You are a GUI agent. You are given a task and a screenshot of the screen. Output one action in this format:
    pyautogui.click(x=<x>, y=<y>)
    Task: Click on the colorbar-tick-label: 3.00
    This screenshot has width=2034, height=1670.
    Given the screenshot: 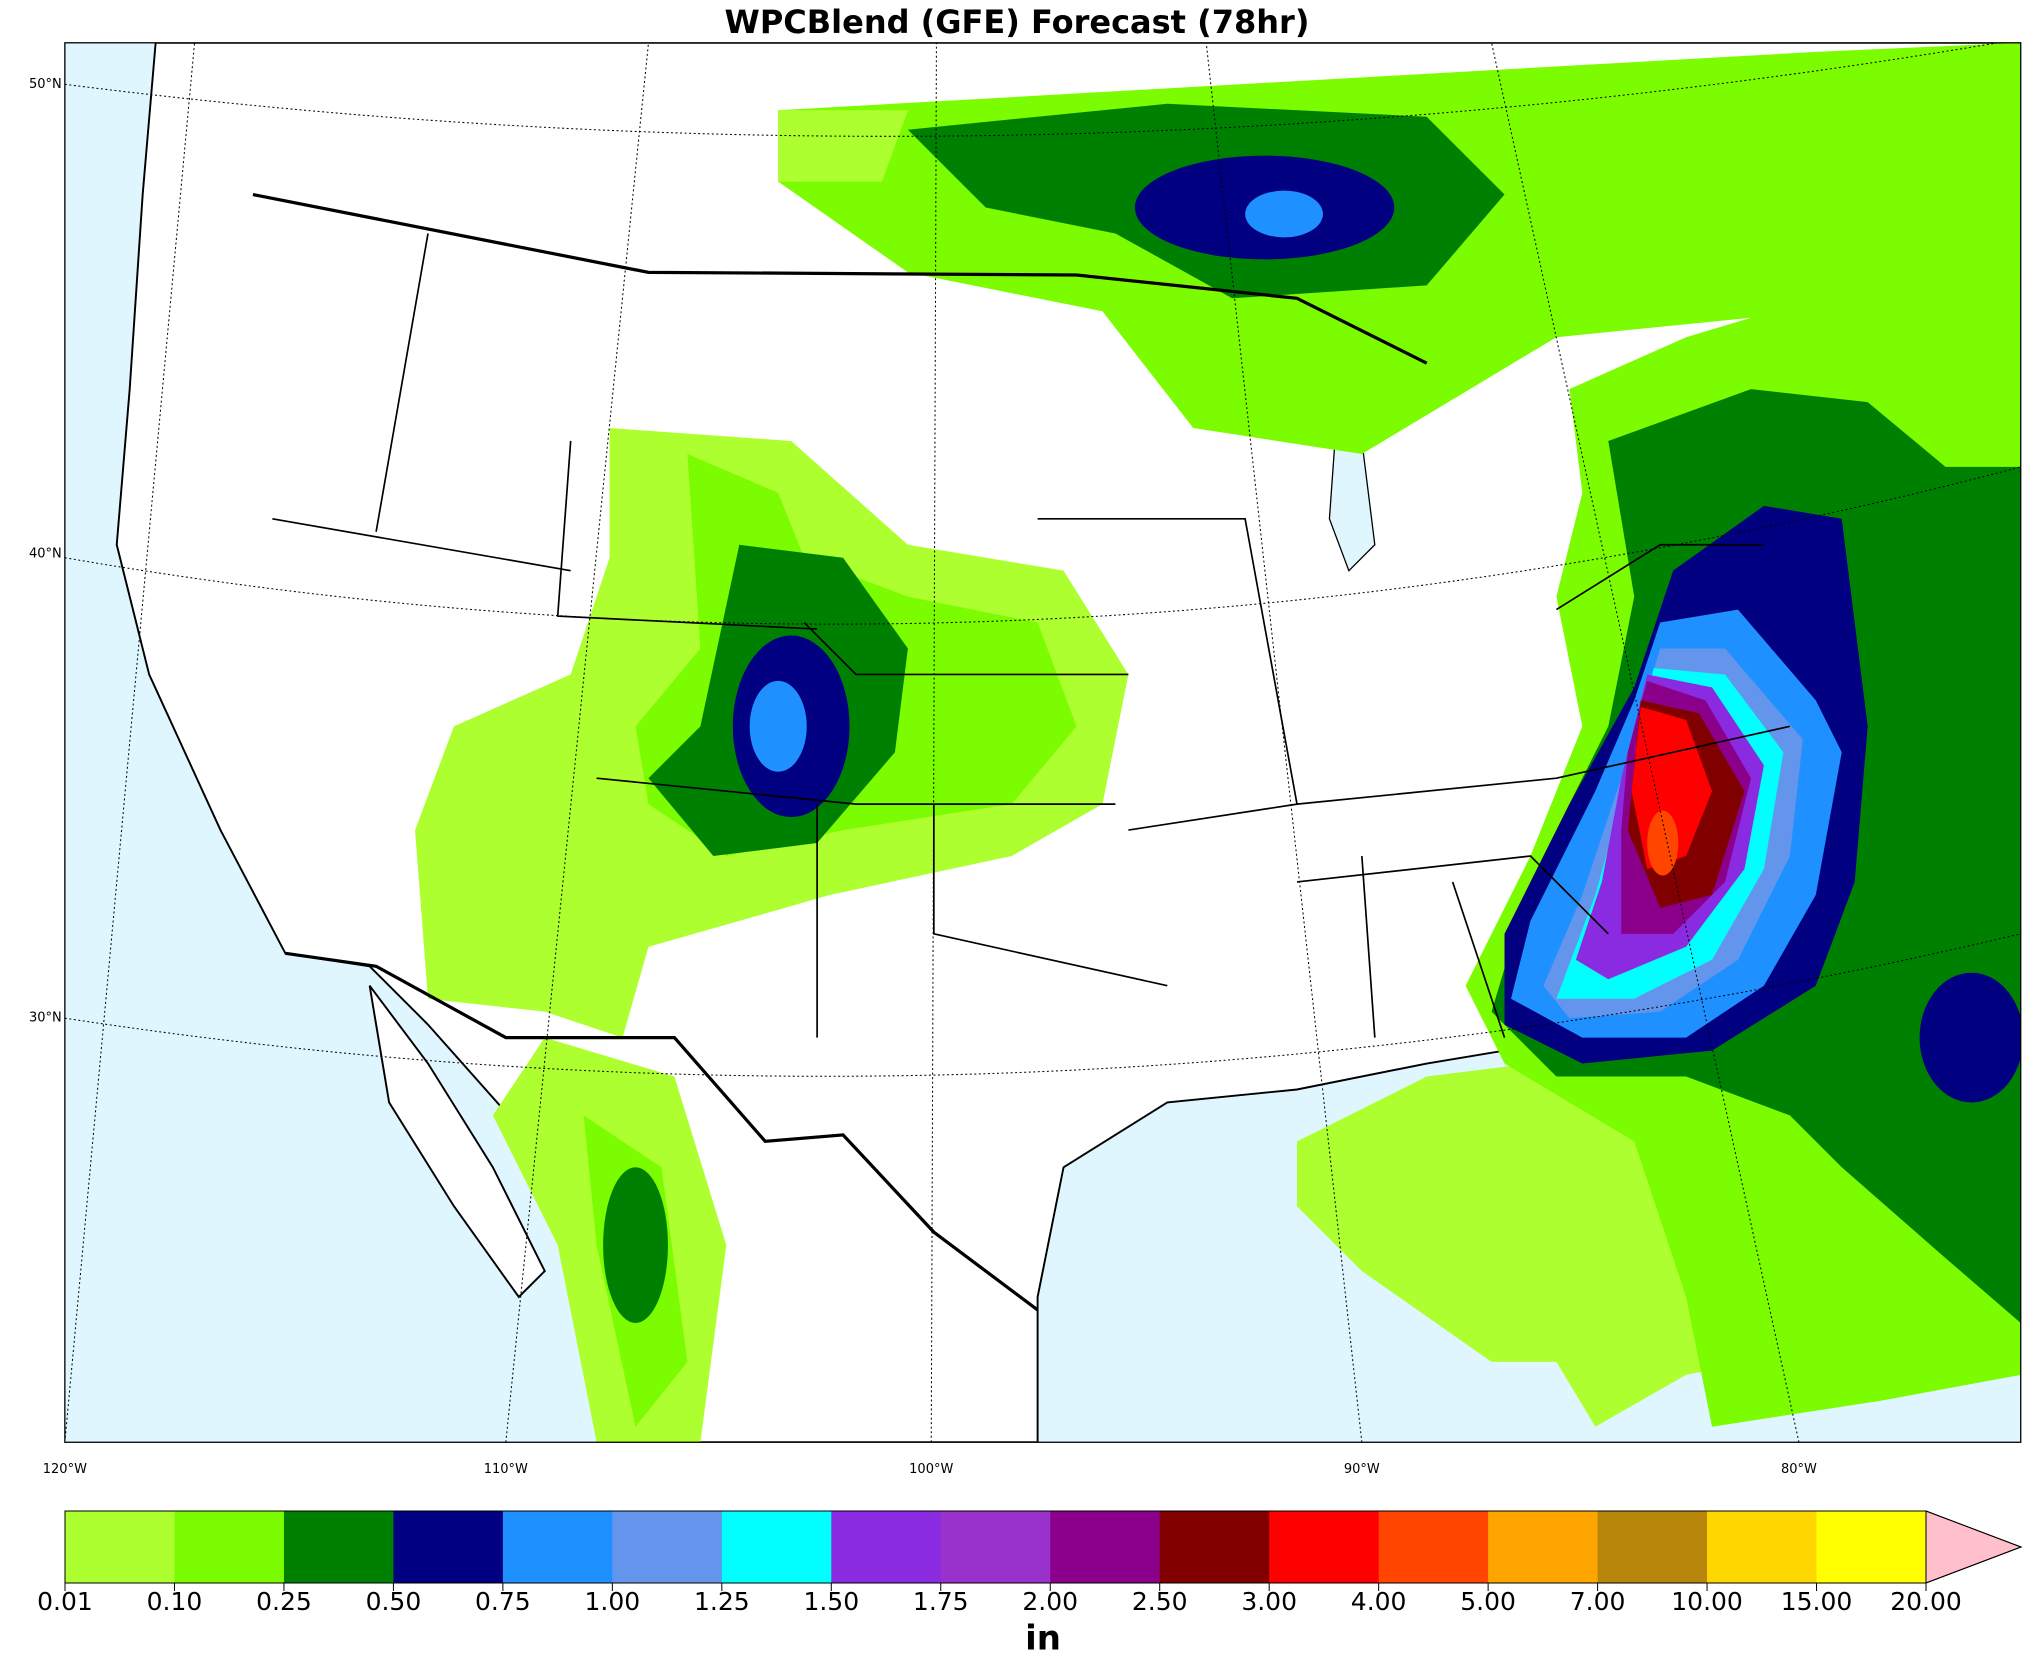 What is the action you would take?
    pyautogui.click(x=1269, y=1601)
    